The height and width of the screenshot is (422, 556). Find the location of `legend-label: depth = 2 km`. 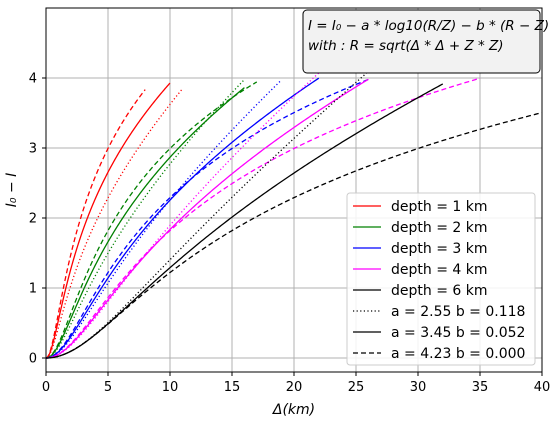

legend-label: depth = 2 km is located at coordinates (439, 228).